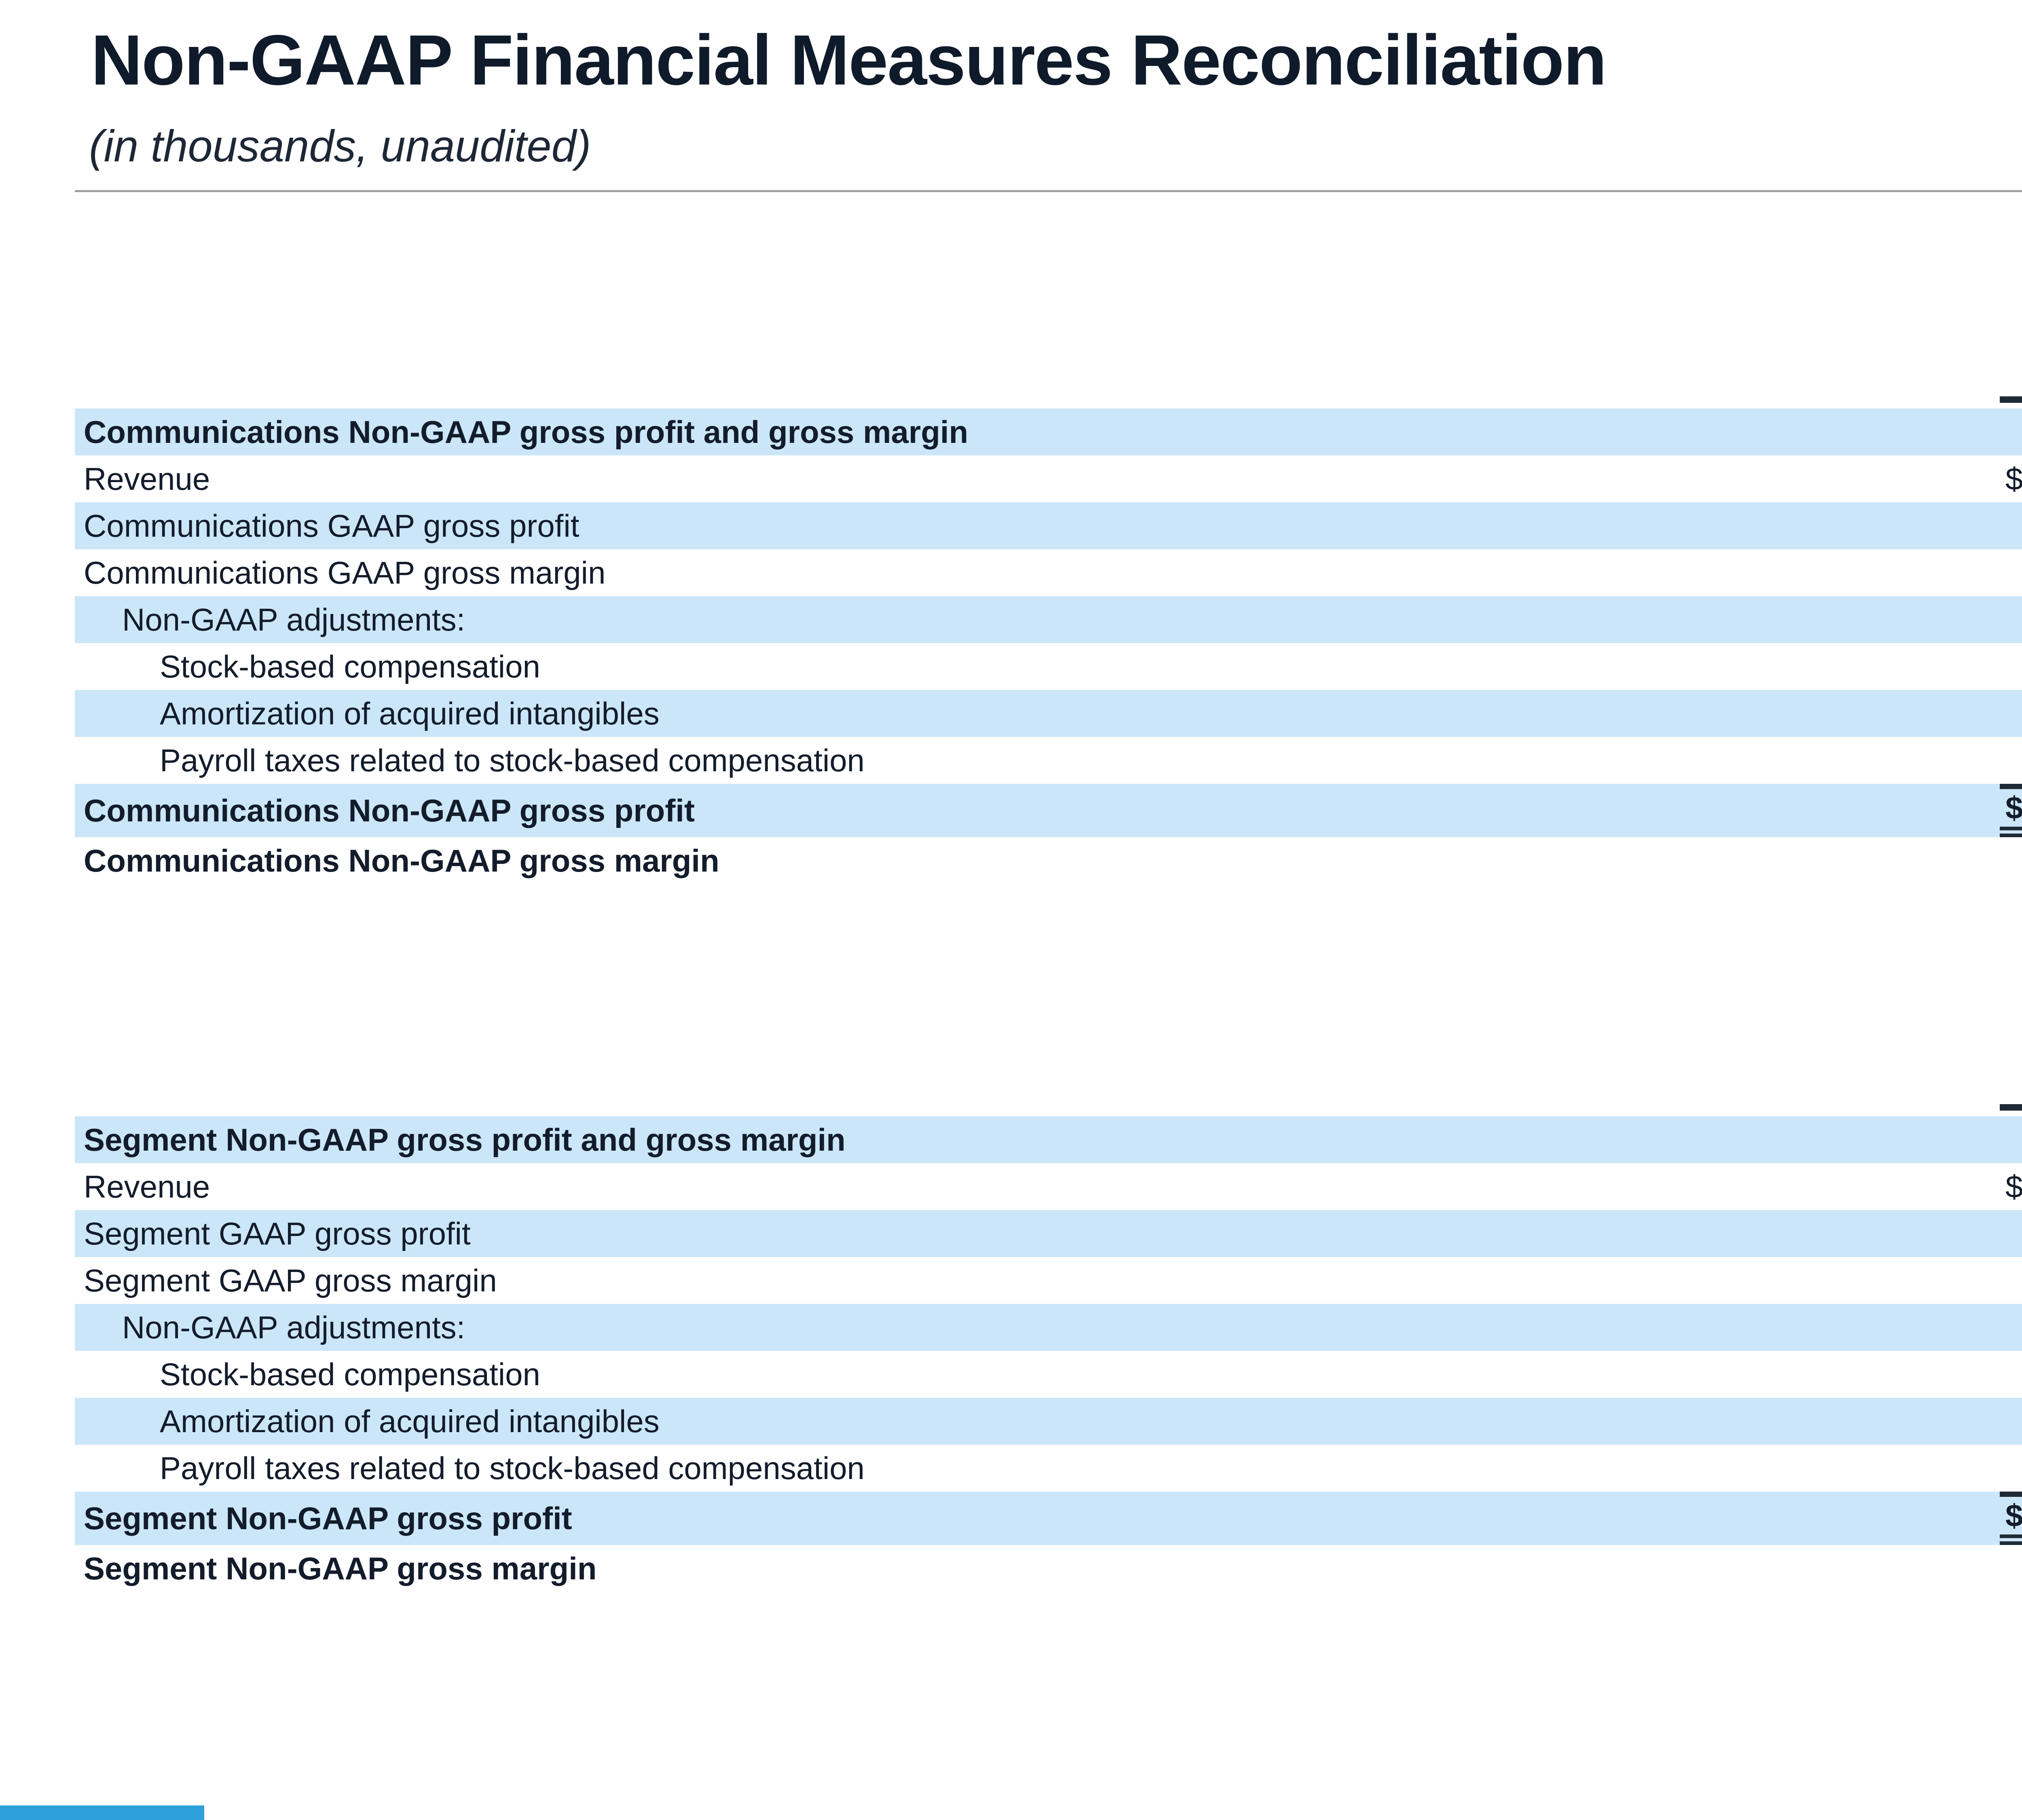 This screenshot has height=1820, width=2022. What do you see at coordinates (1048, 191) in the screenshot?
I see `title-divider` at bounding box center [1048, 191].